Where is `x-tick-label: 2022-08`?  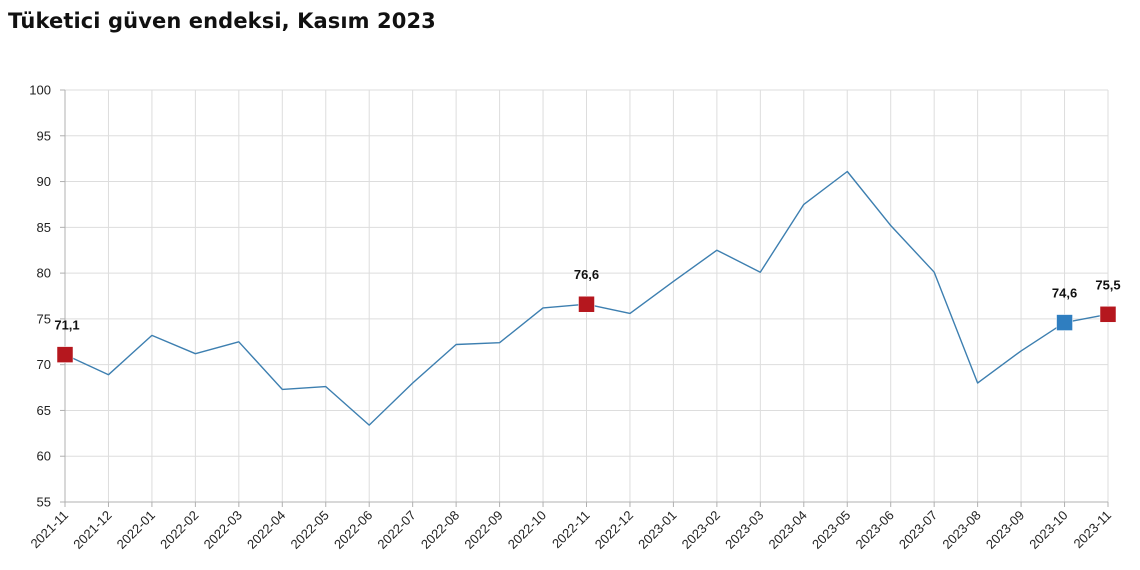 x-tick-label: 2022-08 is located at coordinates (440, 530).